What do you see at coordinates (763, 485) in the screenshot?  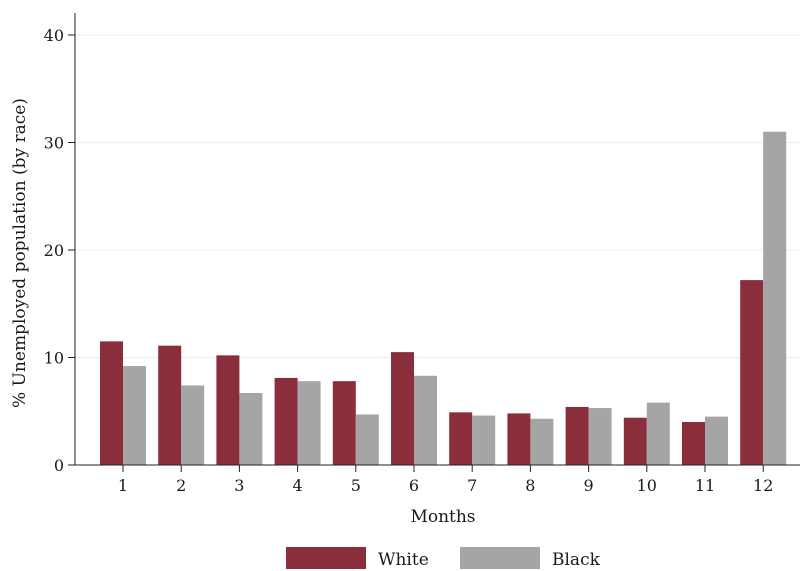 I see `x-tick-label: 12` at bounding box center [763, 485].